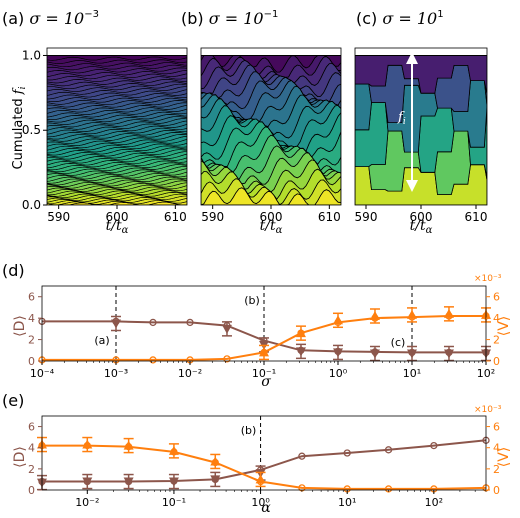 This screenshot has height=518, width=520. I want to click on panel-a-title: (a) σ = 10−3, so click(50, 18).